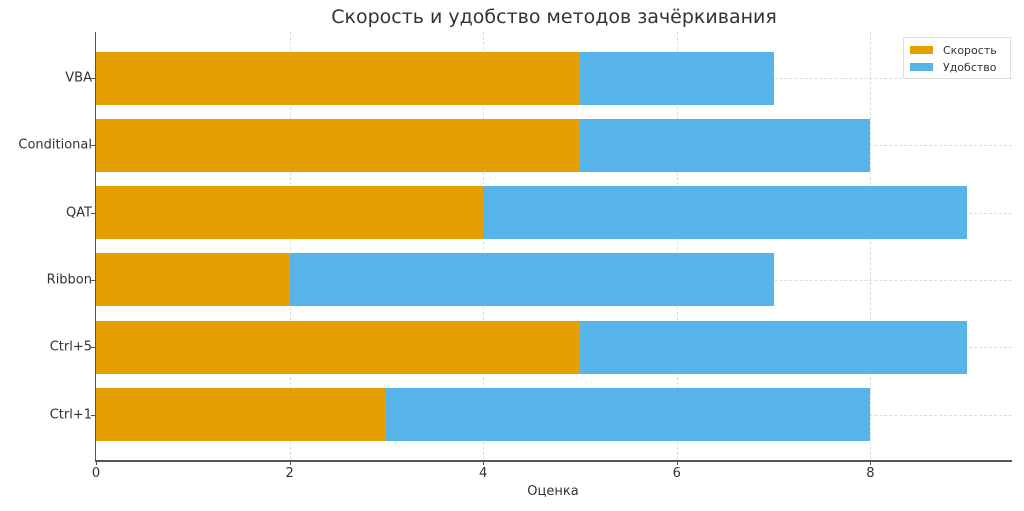  What do you see at coordinates (554, 17) in the screenshot?
I see `chart-title: Скорость и удобство методов зачёркивания` at bounding box center [554, 17].